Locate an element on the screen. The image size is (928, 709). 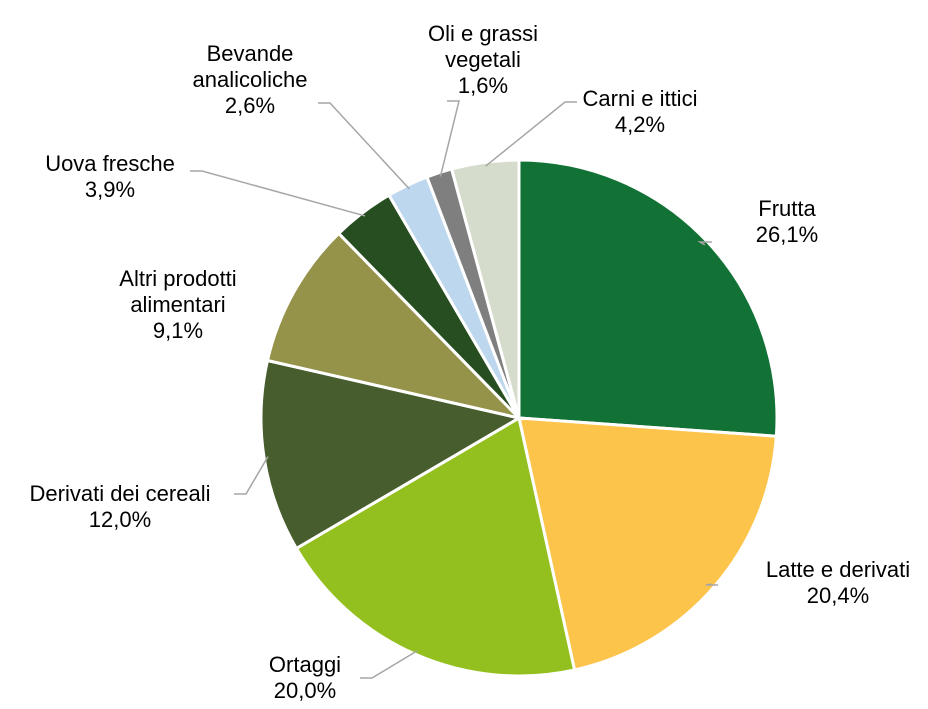
category-label: Bevande analicoliche is located at coordinates (250, 66).